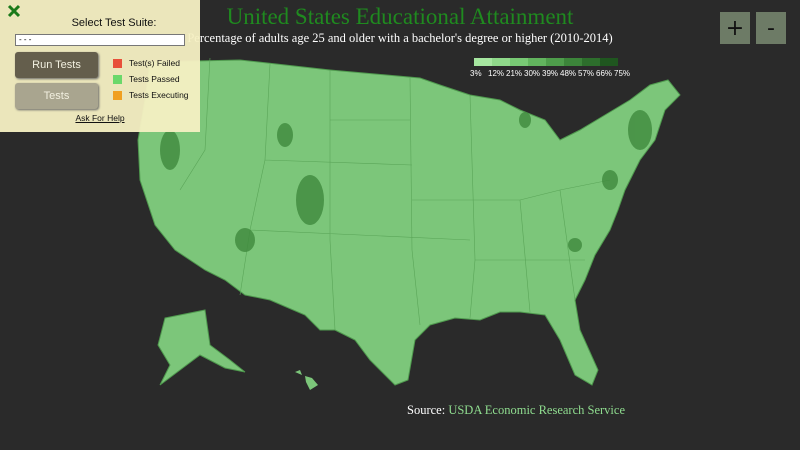 The width and height of the screenshot is (800, 450). Describe the element at coordinates (306, 380) in the screenshot. I see `hawaii` at that location.